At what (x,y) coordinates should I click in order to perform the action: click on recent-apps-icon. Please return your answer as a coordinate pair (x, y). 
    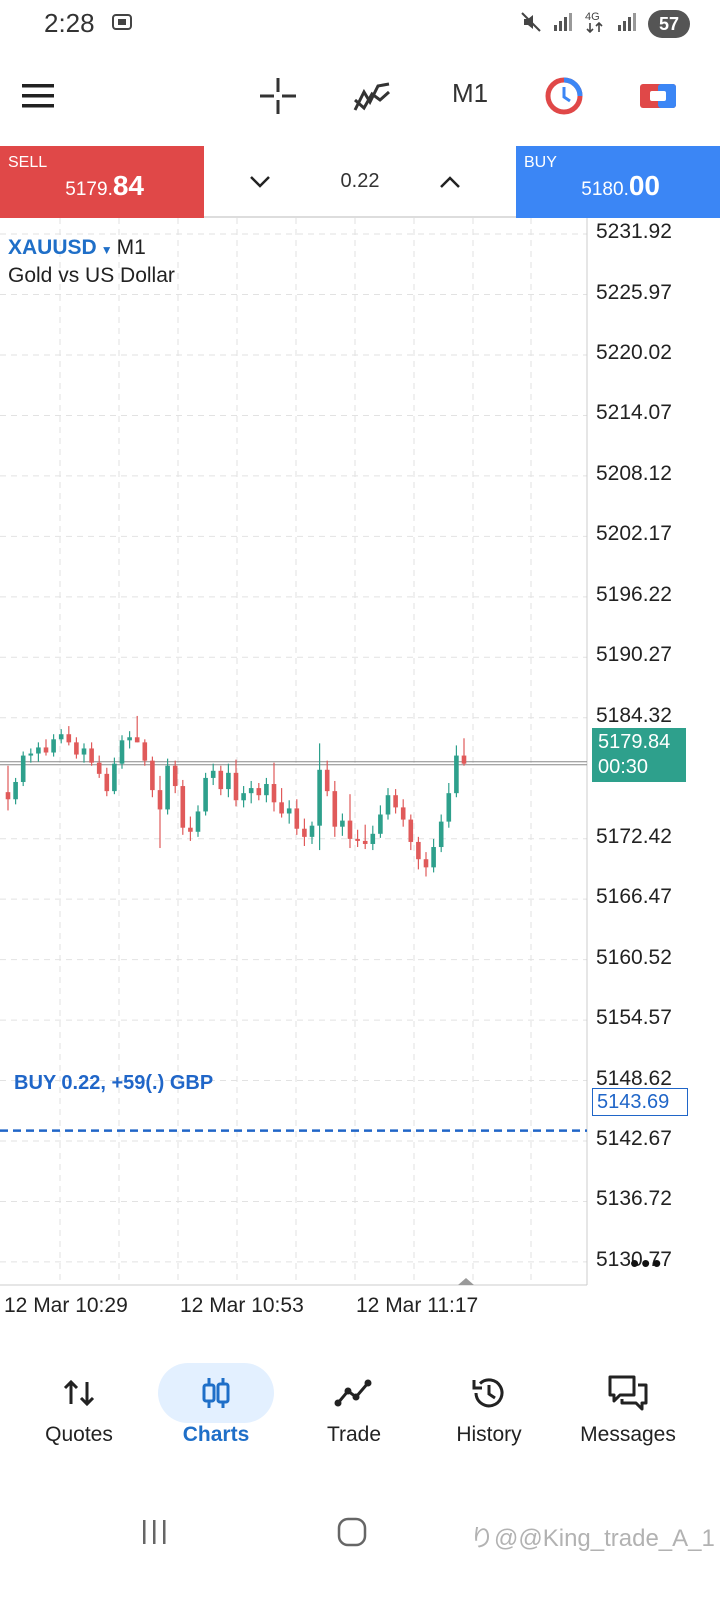
    Looking at the image, I should click on (154, 1532).